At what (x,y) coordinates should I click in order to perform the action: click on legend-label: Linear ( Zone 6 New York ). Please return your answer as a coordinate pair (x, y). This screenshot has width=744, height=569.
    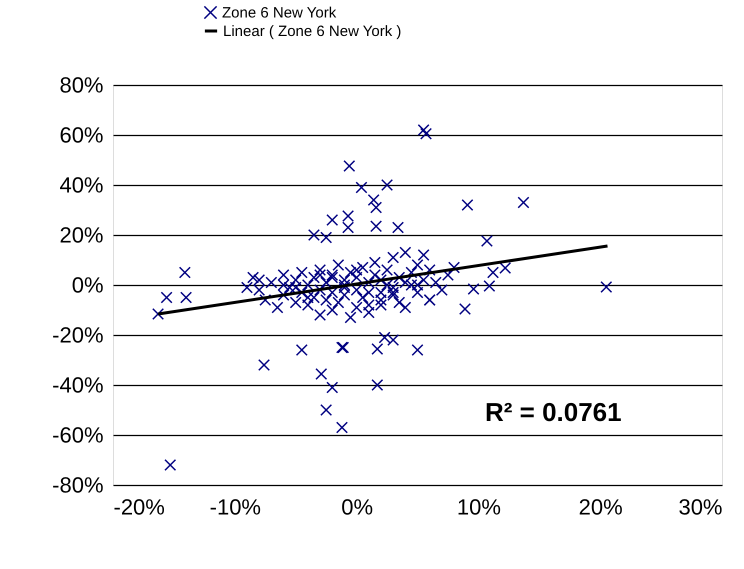
    Looking at the image, I should click on (312, 31).